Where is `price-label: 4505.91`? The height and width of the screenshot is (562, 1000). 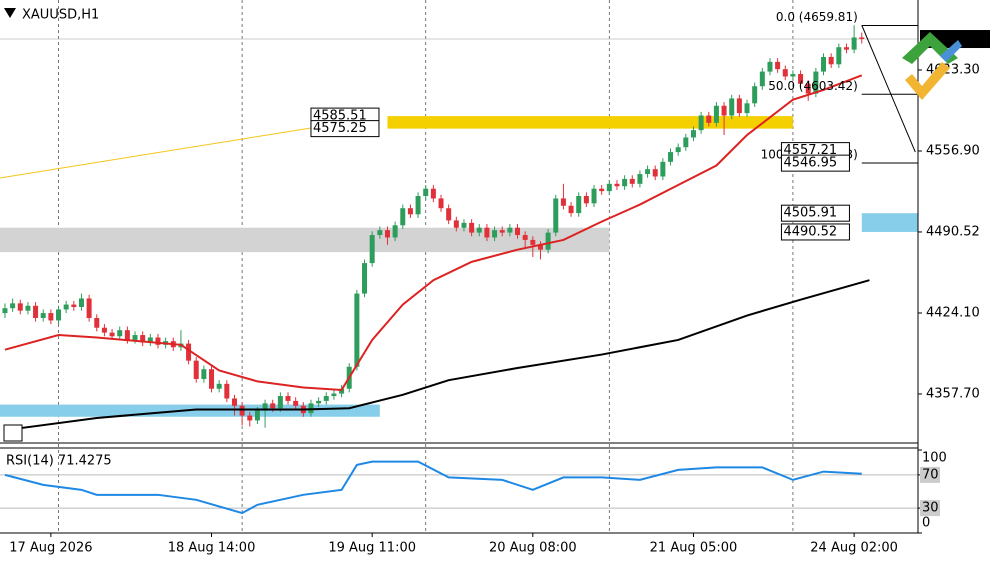 price-label: 4505.91 is located at coordinates (810, 213).